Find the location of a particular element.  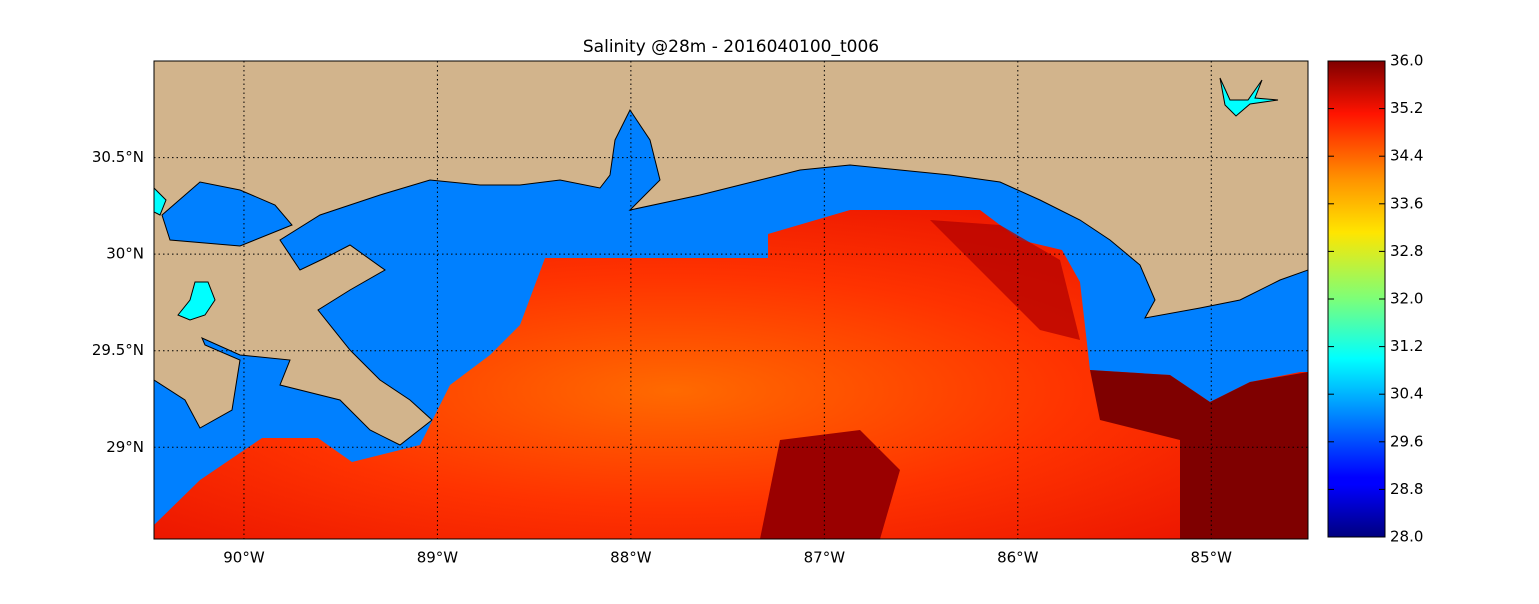

y-tick-label: 29°N is located at coordinates (125, 447).